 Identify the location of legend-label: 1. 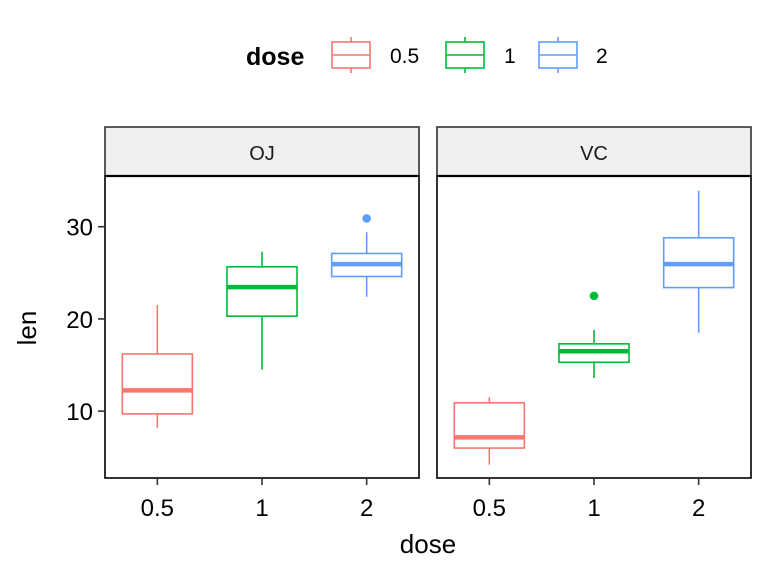
(510, 56).